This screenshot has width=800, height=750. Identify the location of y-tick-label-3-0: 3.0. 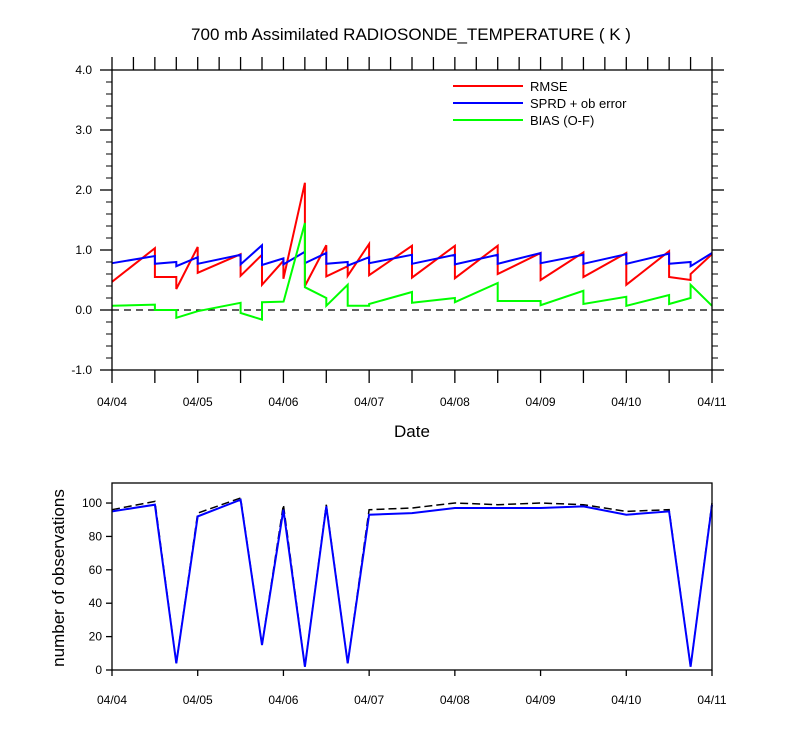
(83, 130).